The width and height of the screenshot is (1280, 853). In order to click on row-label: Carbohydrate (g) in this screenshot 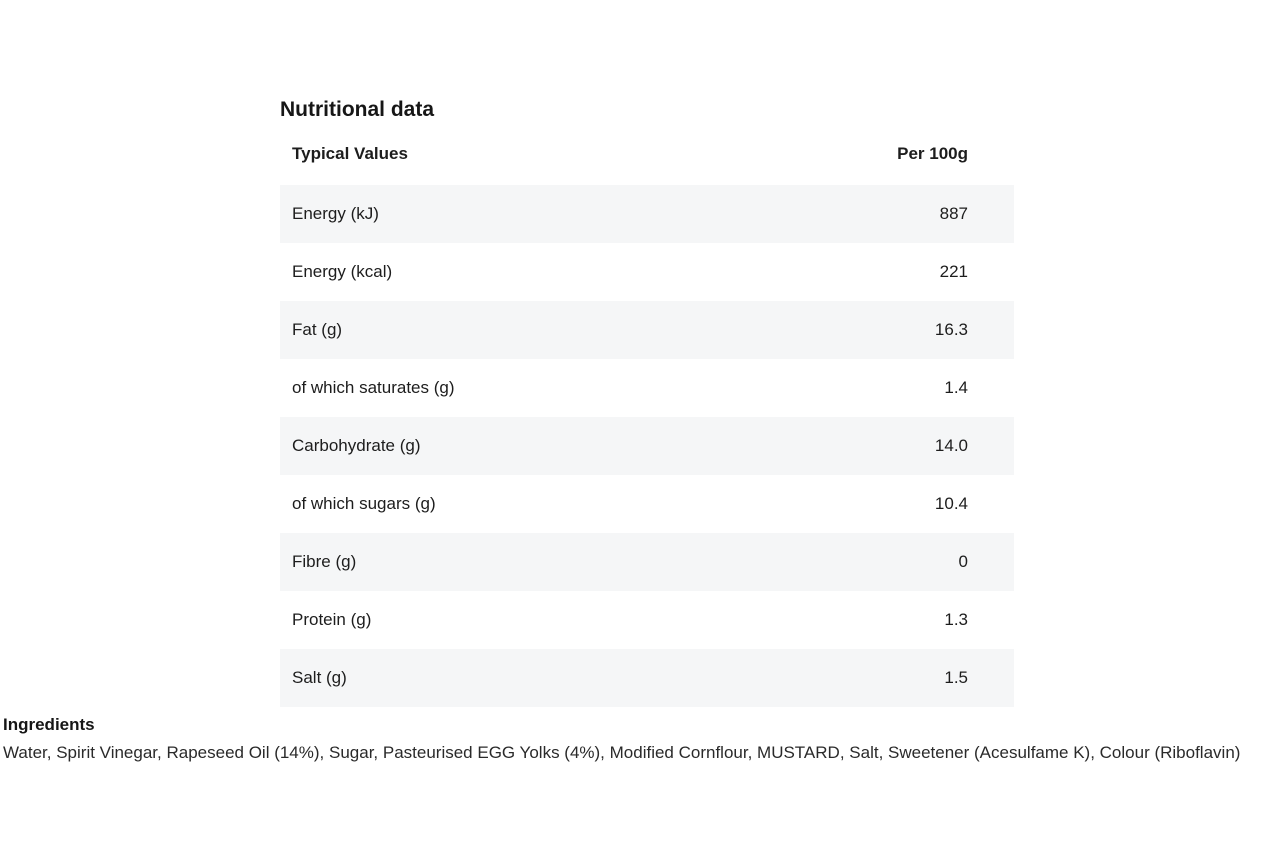, I will do `click(356, 445)`.